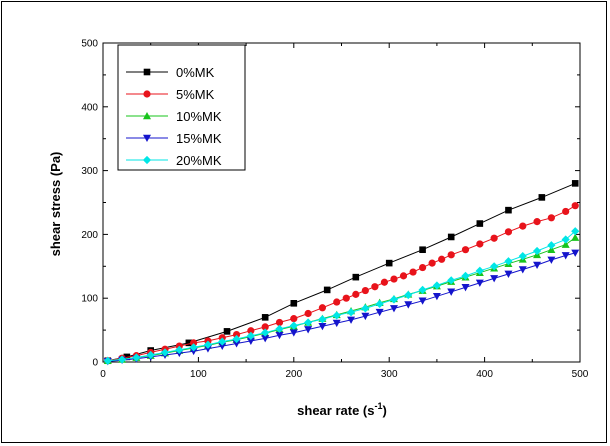 Image resolution: width=610 pixels, height=446 pixels. I want to click on legend-marker-0pct-mk, so click(147, 72).